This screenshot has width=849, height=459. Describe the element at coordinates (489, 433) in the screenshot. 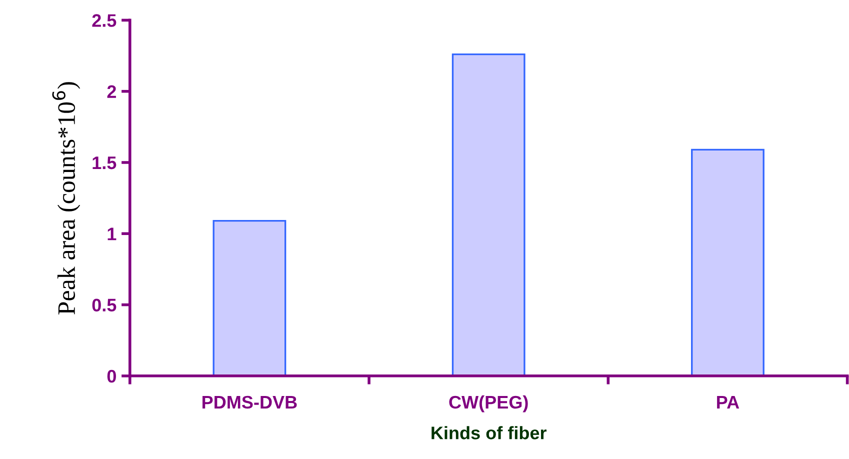

I see `x-axis-title: Kinds of fiber` at that location.